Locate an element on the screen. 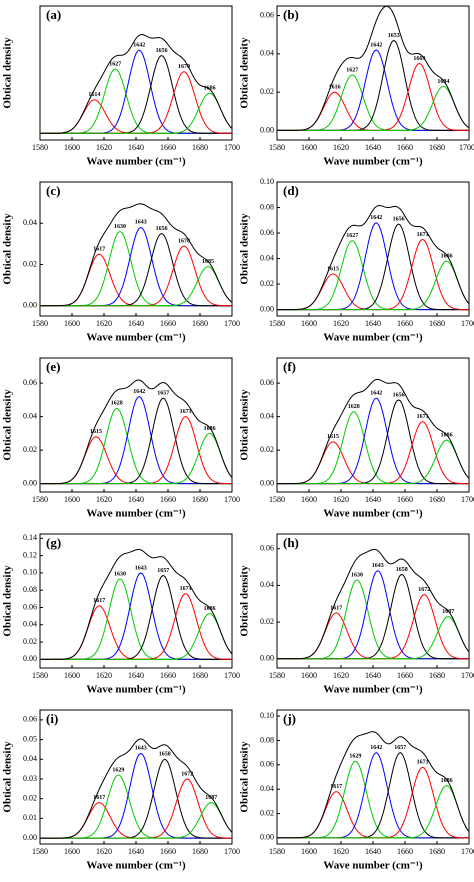 This screenshot has height=882, width=474. x-tick-label: 1680 is located at coordinates (437, 499).